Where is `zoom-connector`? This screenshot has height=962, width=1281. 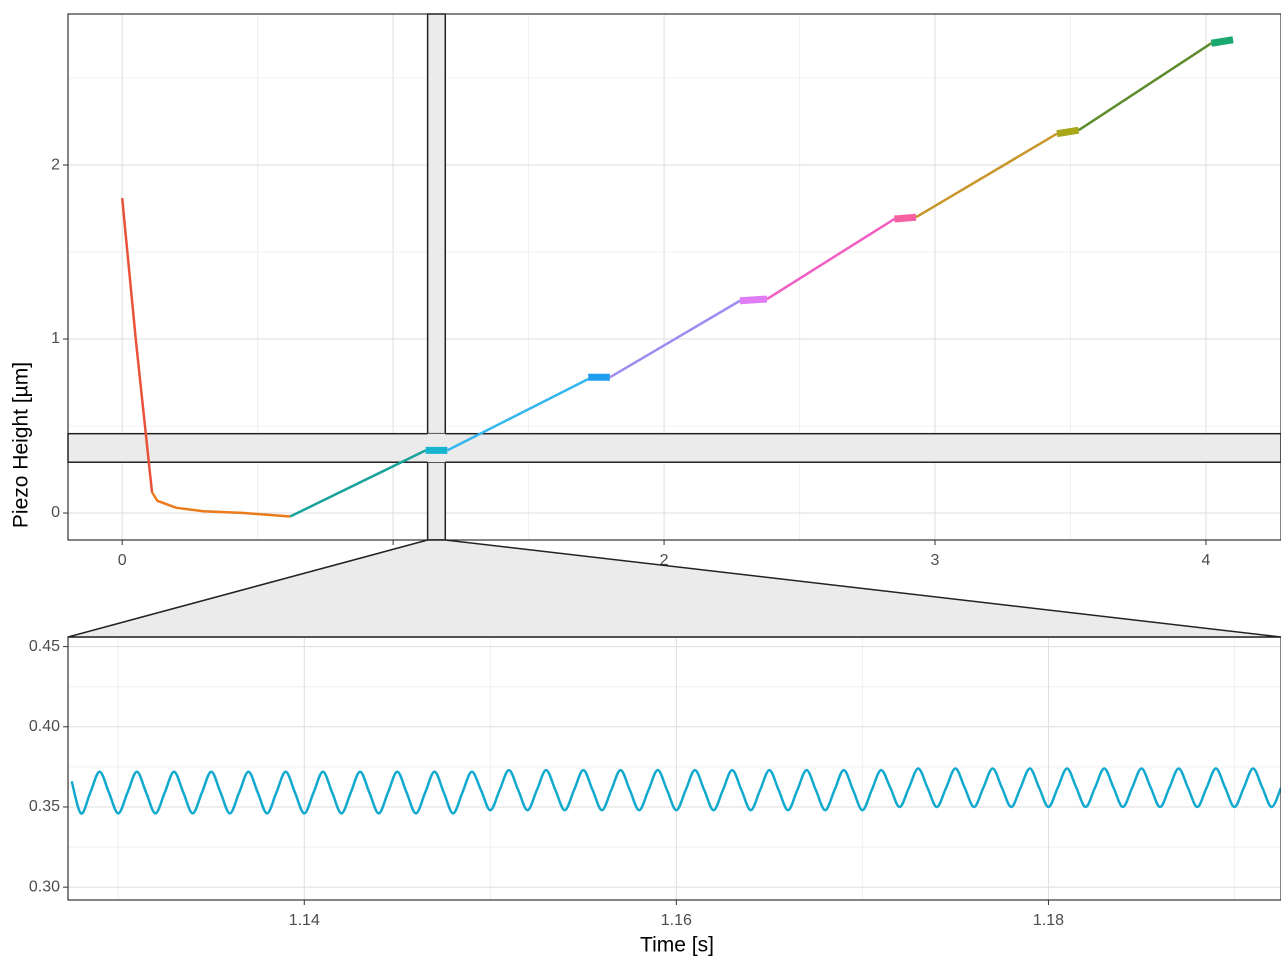 zoom-connector is located at coordinates (674, 588).